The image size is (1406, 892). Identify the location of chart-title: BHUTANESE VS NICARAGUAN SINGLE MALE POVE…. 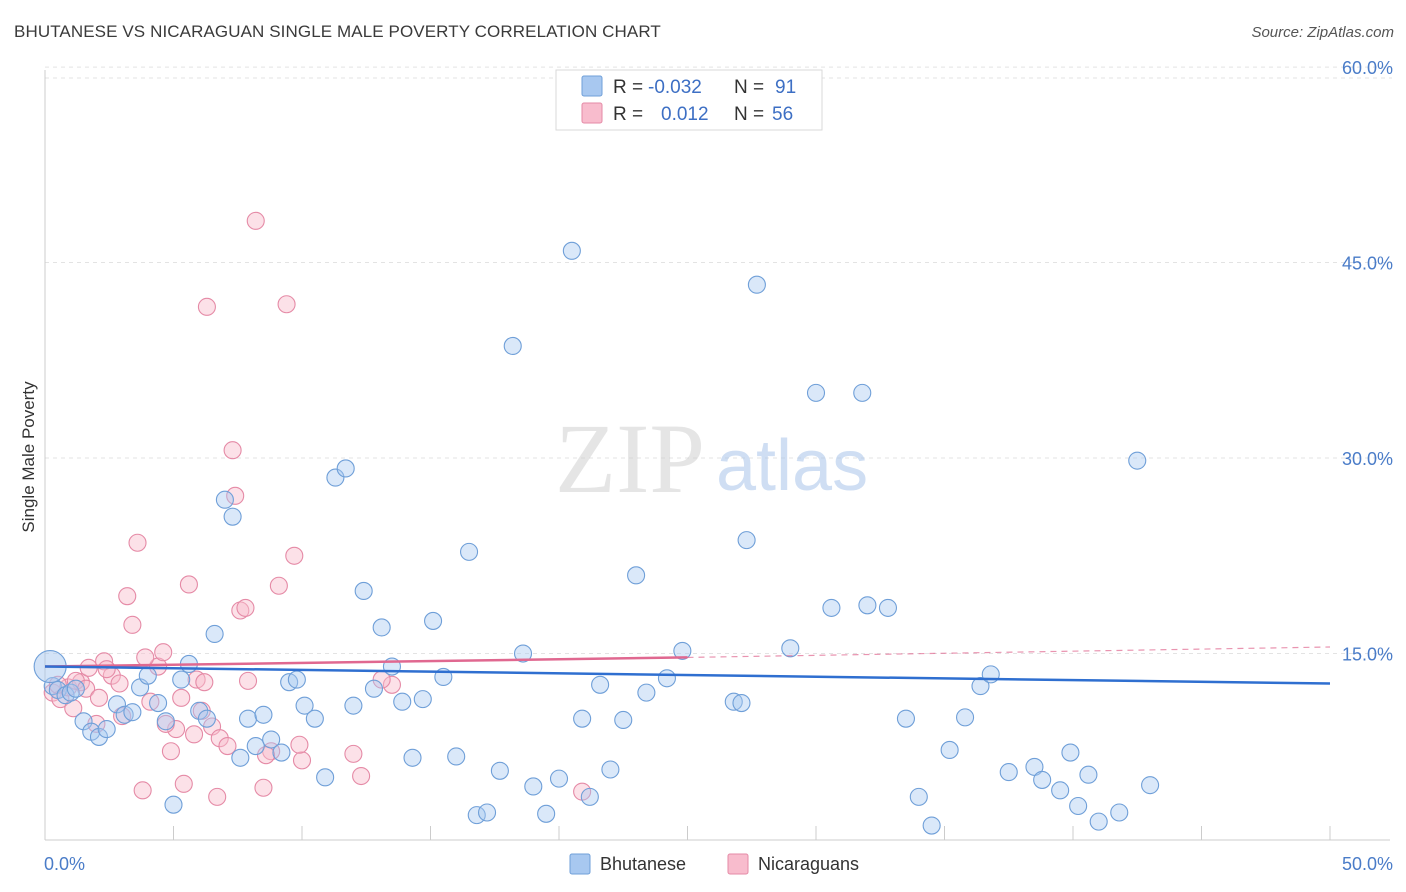
(337, 31).